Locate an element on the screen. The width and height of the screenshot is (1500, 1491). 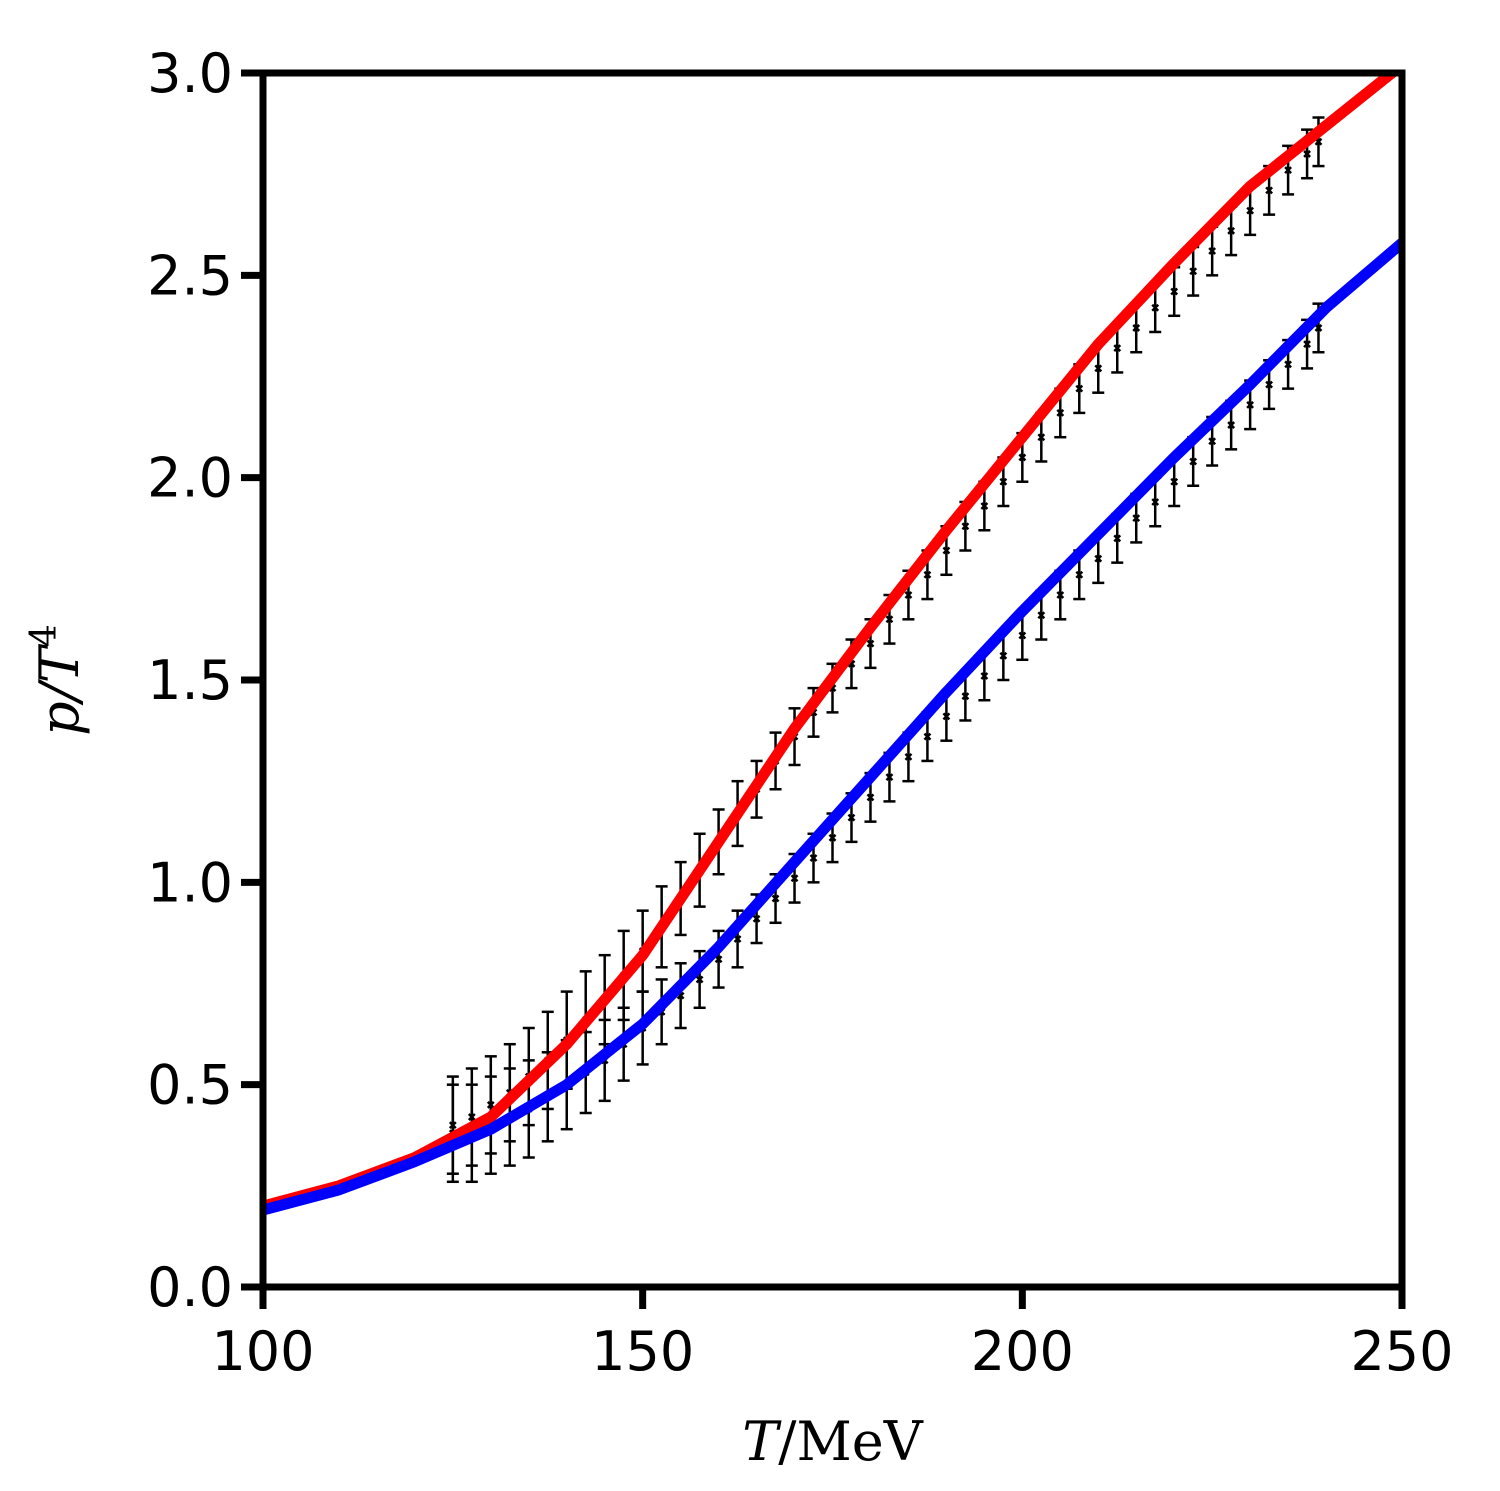
y-axis-label: p/T4 is located at coordinates (57, 680).